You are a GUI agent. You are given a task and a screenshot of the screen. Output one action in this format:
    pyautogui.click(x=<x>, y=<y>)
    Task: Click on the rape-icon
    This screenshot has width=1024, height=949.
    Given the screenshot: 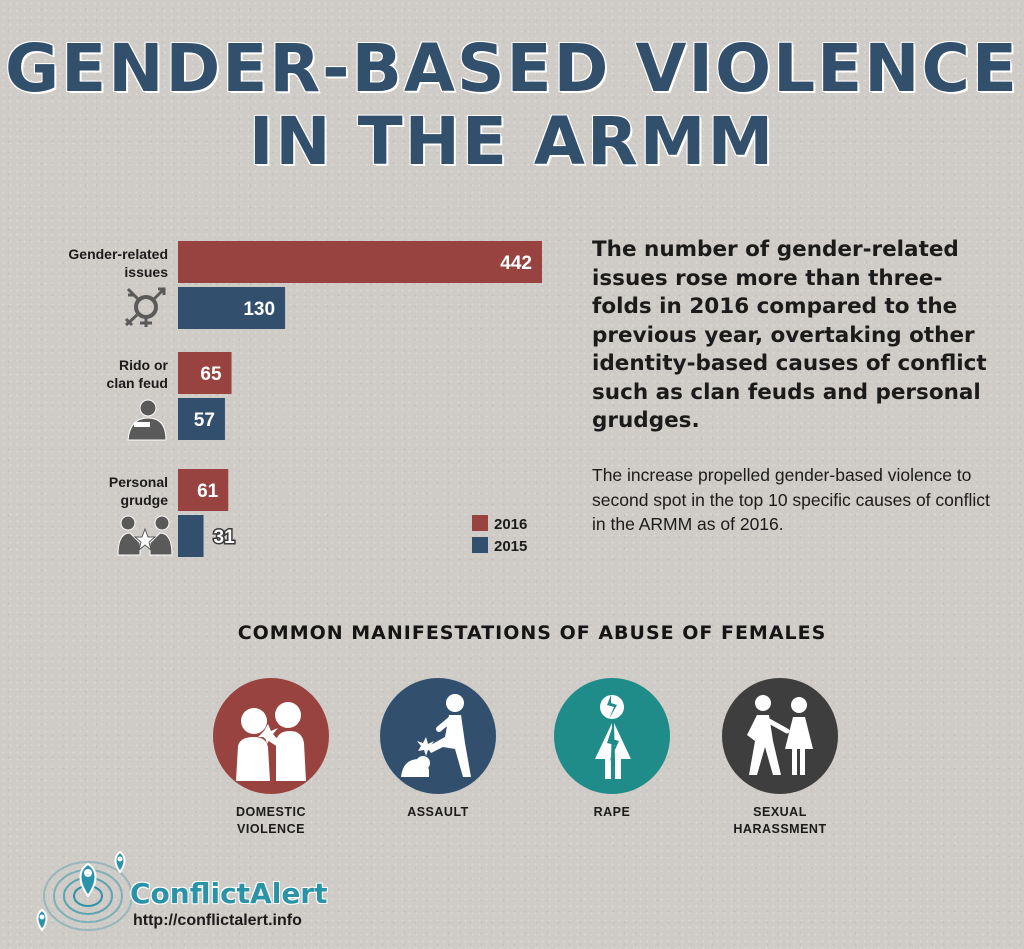 What is the action you would take?
    pyautogui.click(x=613, y=737)
    